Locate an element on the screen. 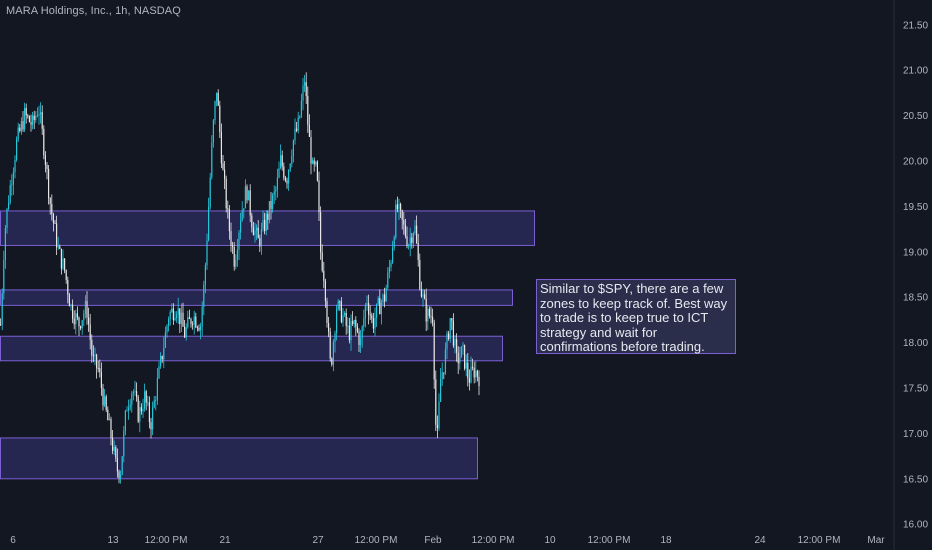 This screenshot has height=550, width=932. y-tick-label: 16.00 is located at coordinates (915, 525).